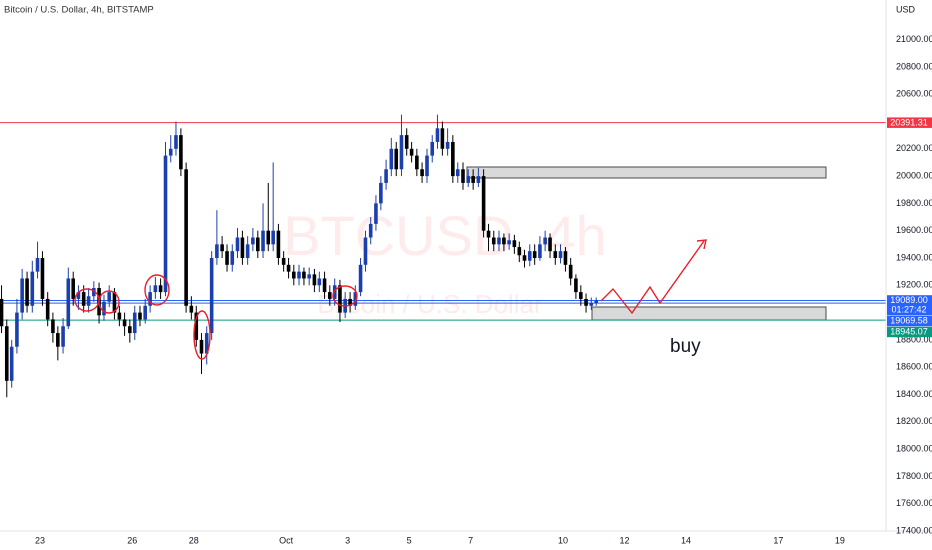 The height and width of the screenshot is (550, 932). Describe the element at coordinates (914, 476) in the screenshot. I see `y-tick-label: 17800.00` at that location.